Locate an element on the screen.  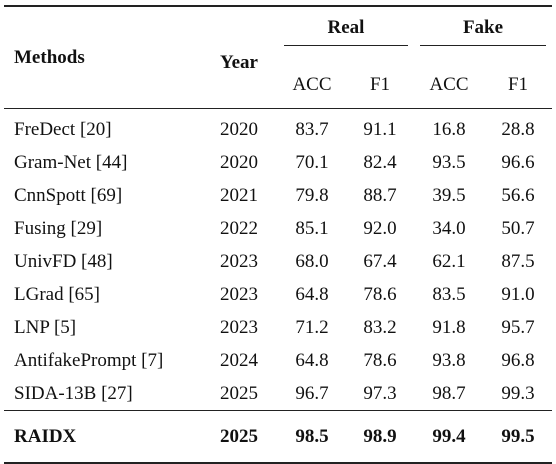
row-real-acc: 96.7 is located at coordinates (312, 393).